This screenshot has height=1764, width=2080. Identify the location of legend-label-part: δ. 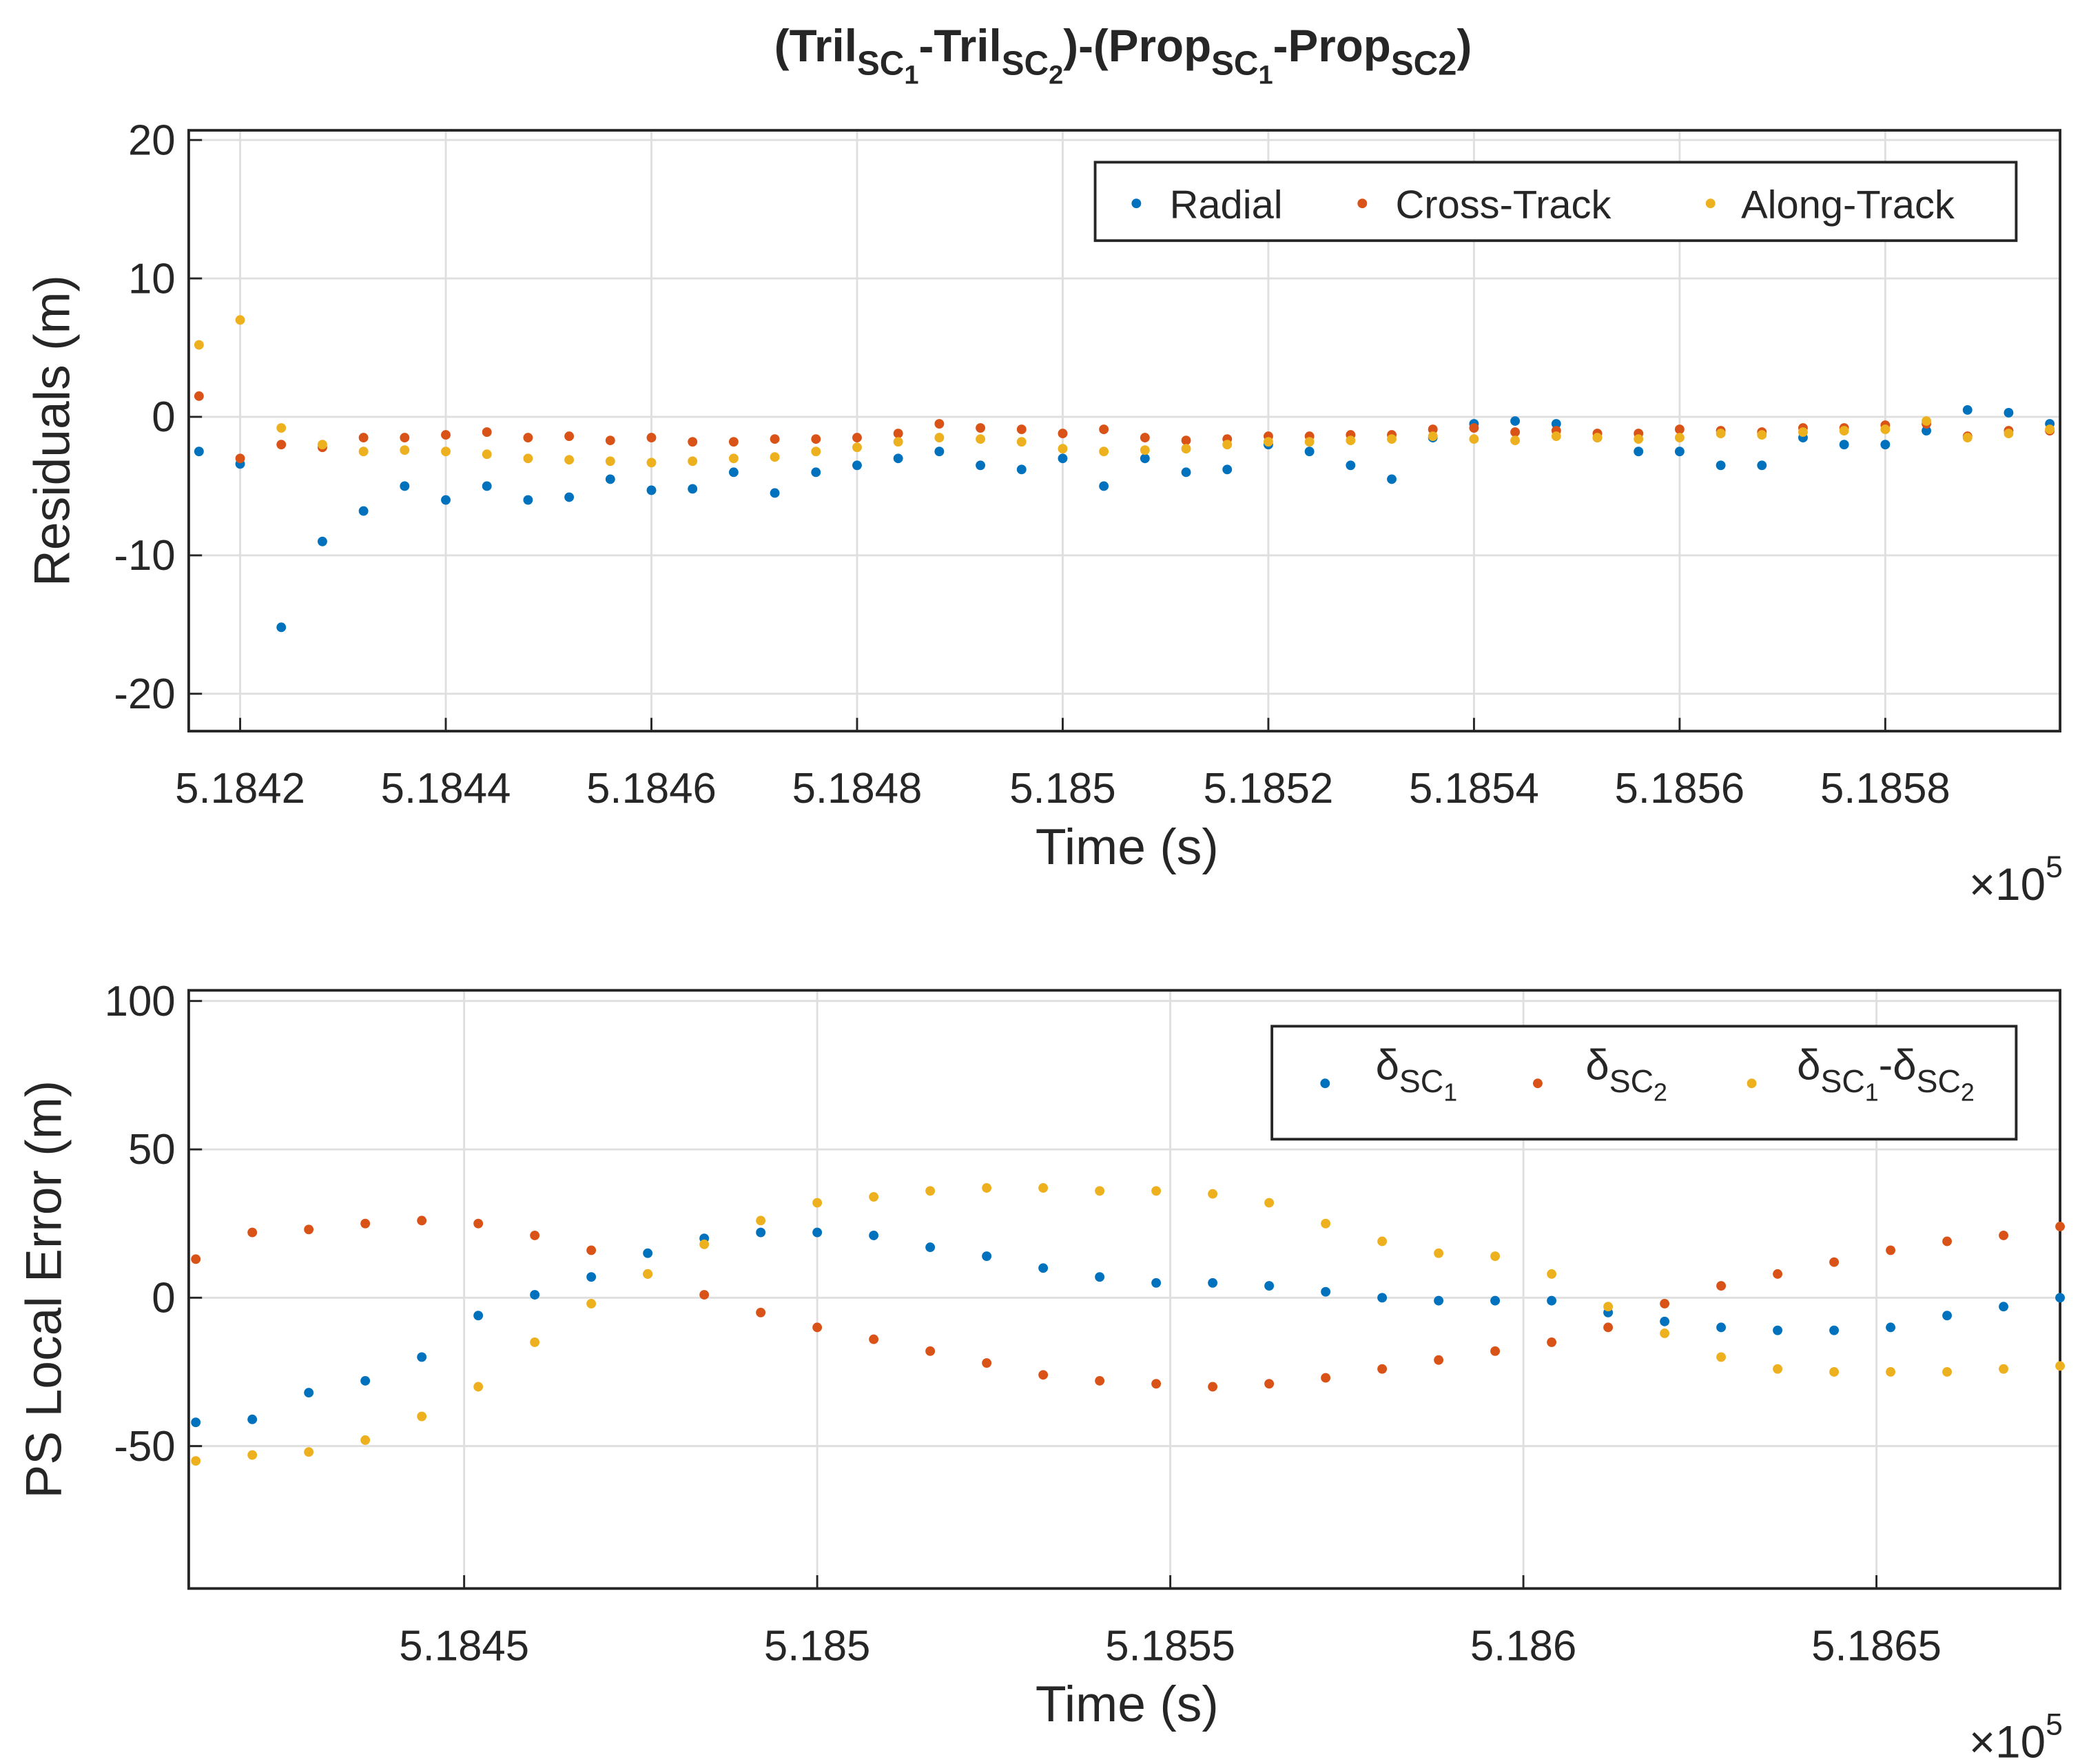
(1809, 1065).